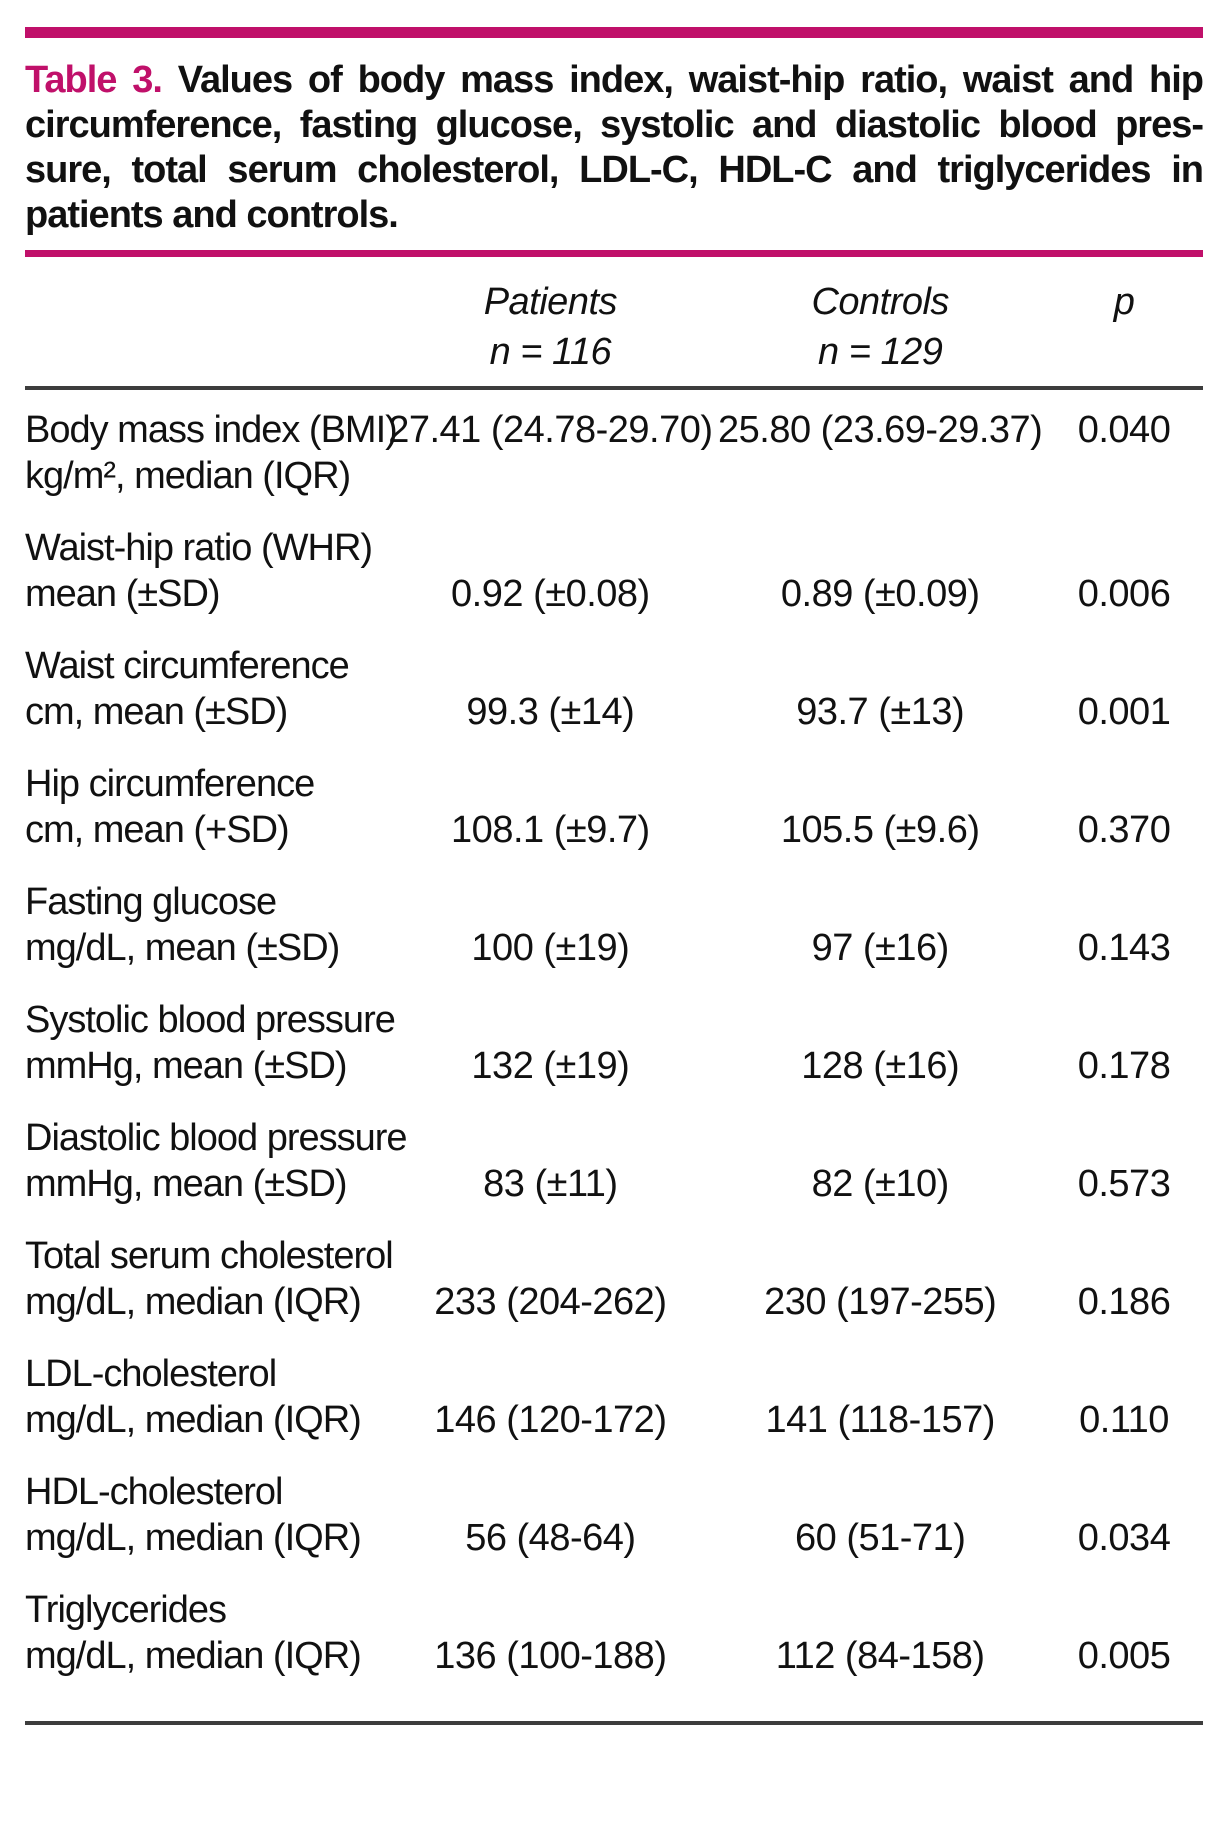 This screenshot has width=1228, height=1827. What do you see at coordinates (210, 1020) in the screenshot?
I see `row-label-line1: Systolic blood pressure` at bounding box center [210, 1020].